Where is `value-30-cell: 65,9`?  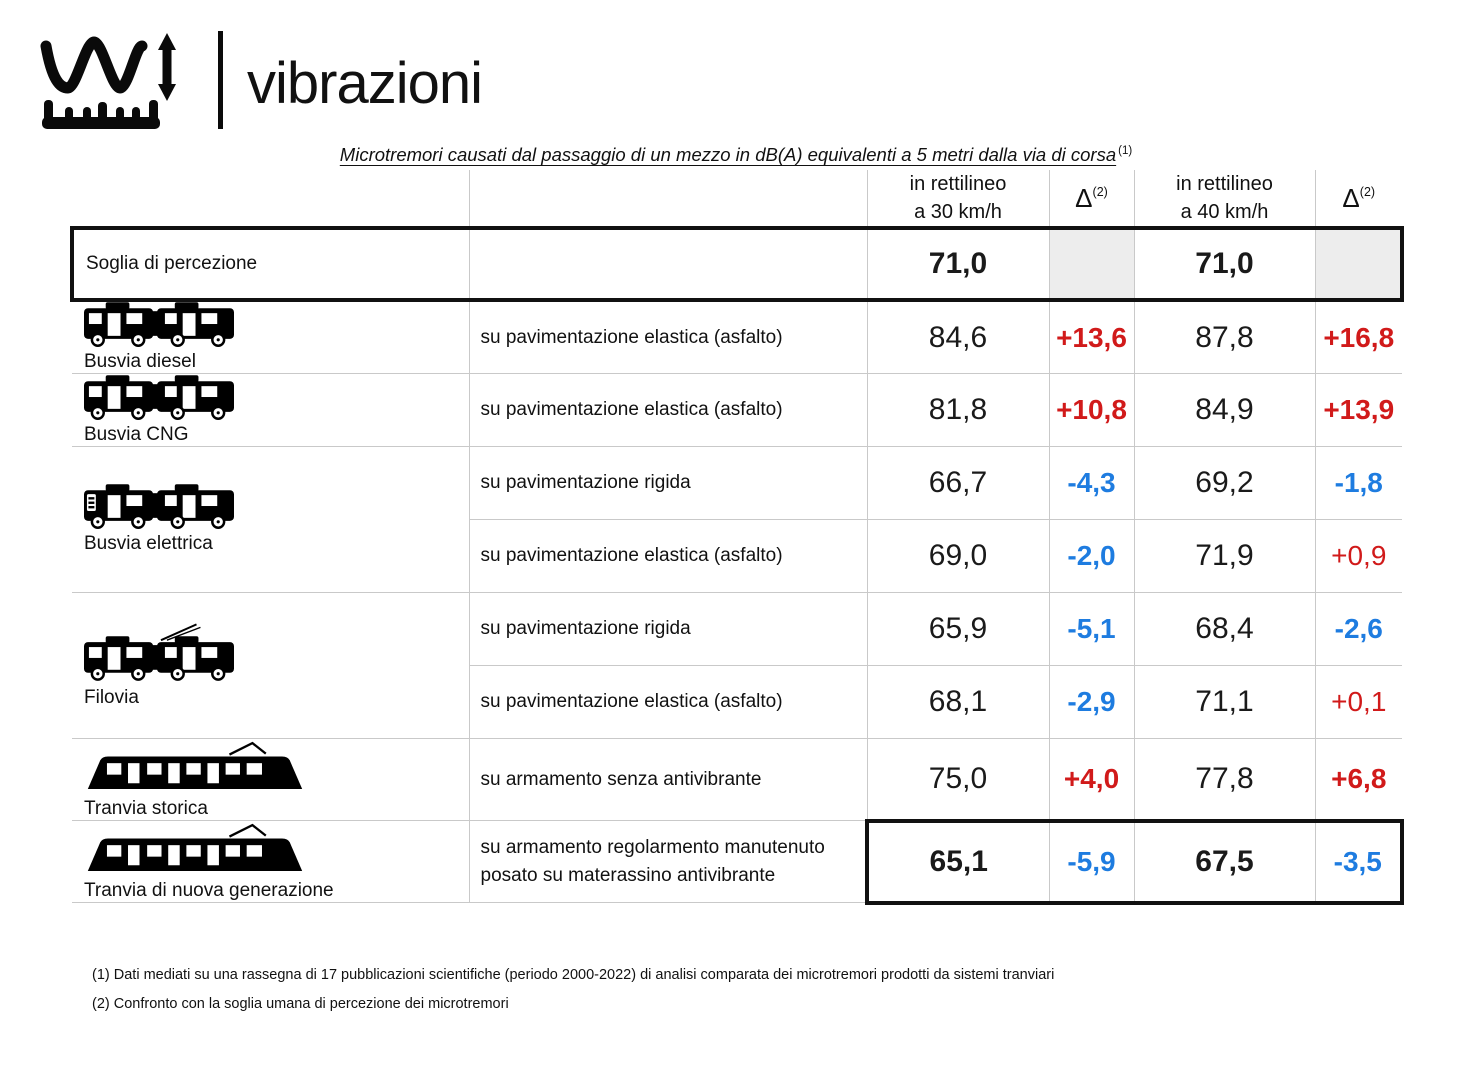 value-30-cell: 65,9 is located at coordinates (957, 629).